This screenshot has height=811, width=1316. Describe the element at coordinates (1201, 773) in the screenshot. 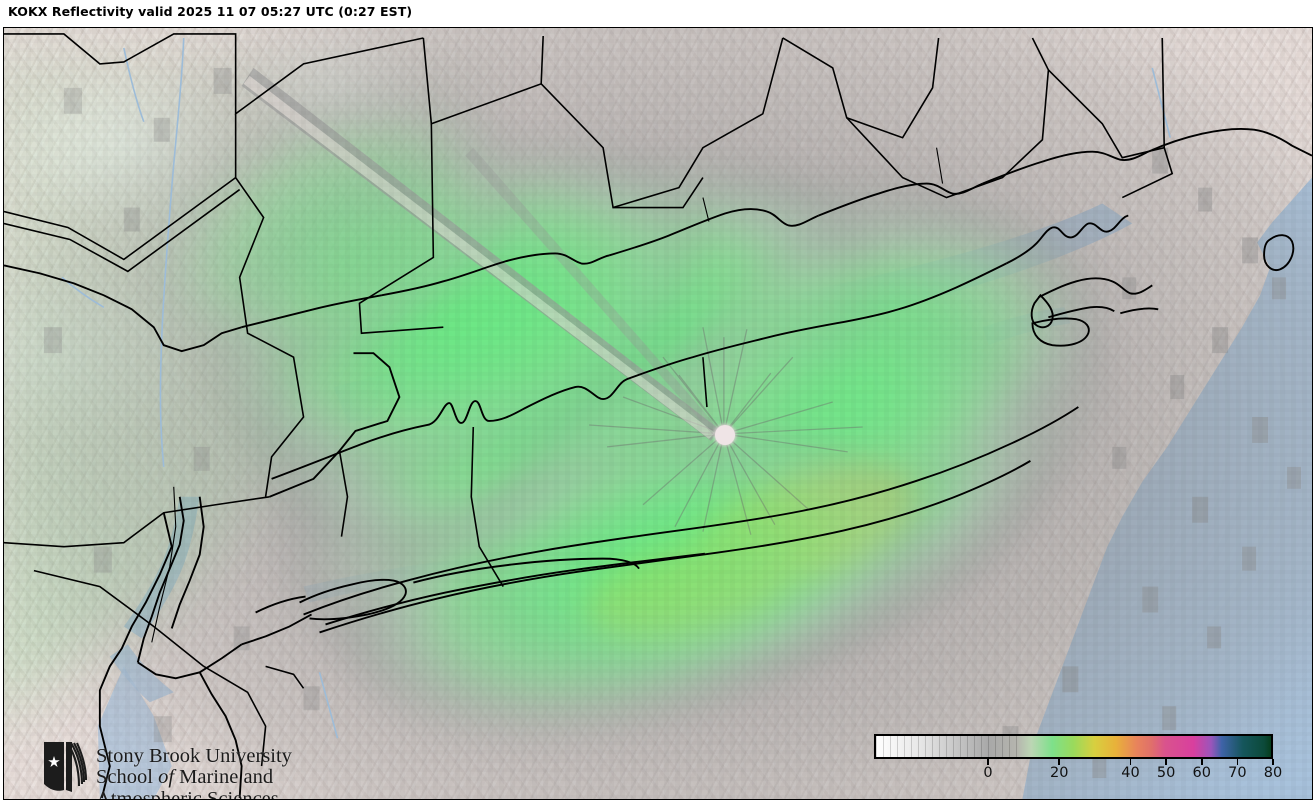

I see `colorbar-tick-label: 60` at that location.